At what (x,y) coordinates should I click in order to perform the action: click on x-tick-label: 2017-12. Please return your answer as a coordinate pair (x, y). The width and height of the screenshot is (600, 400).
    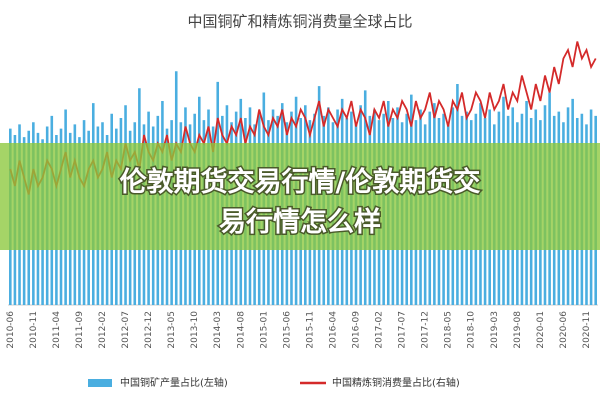
    Looking at the image, I should click on (426, 330).